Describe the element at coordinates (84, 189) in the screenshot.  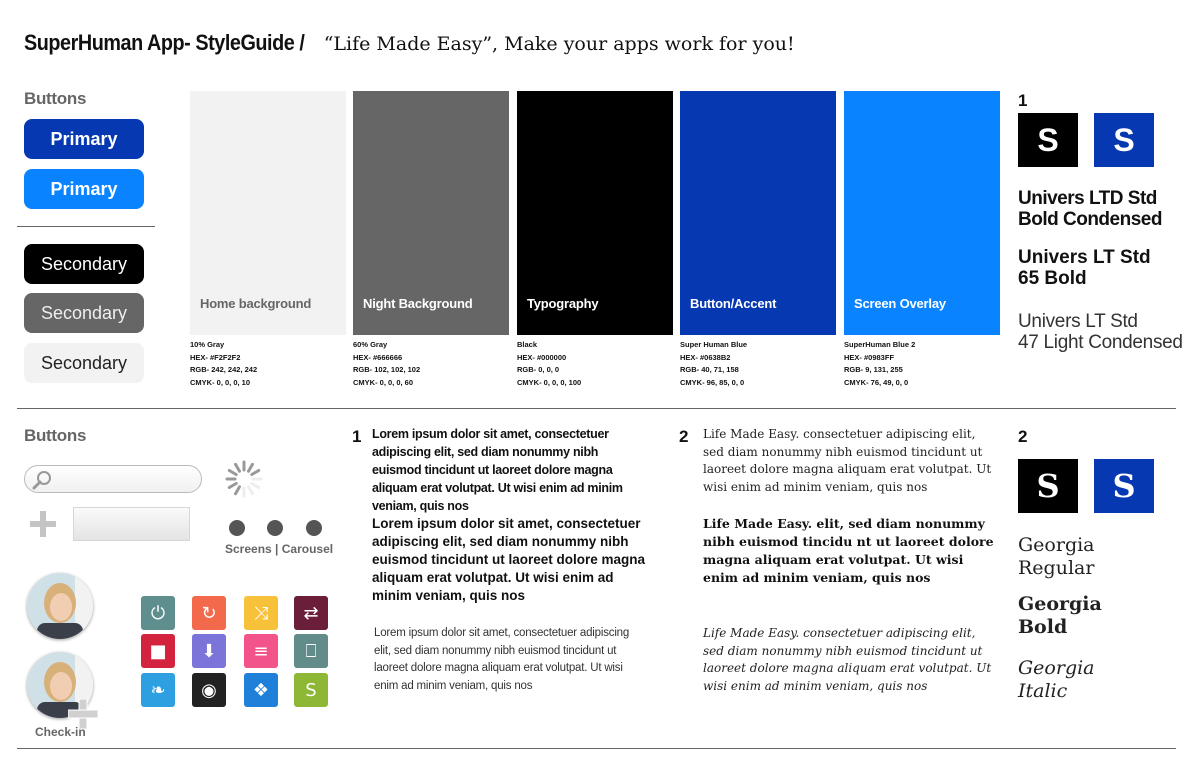
I see `primary-button-light: Primary` at that location.